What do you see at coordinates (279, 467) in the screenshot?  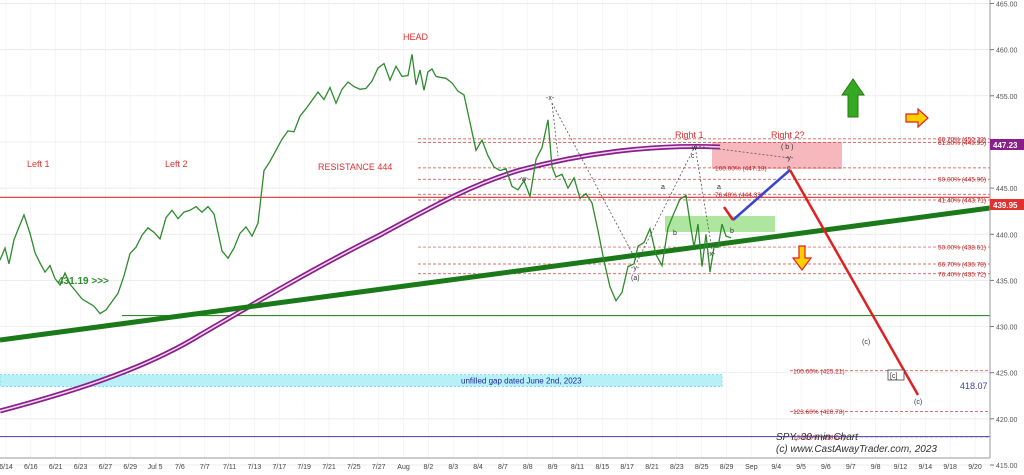 I see `x-tick-label: 7/17` at bounding box center [279, 467].